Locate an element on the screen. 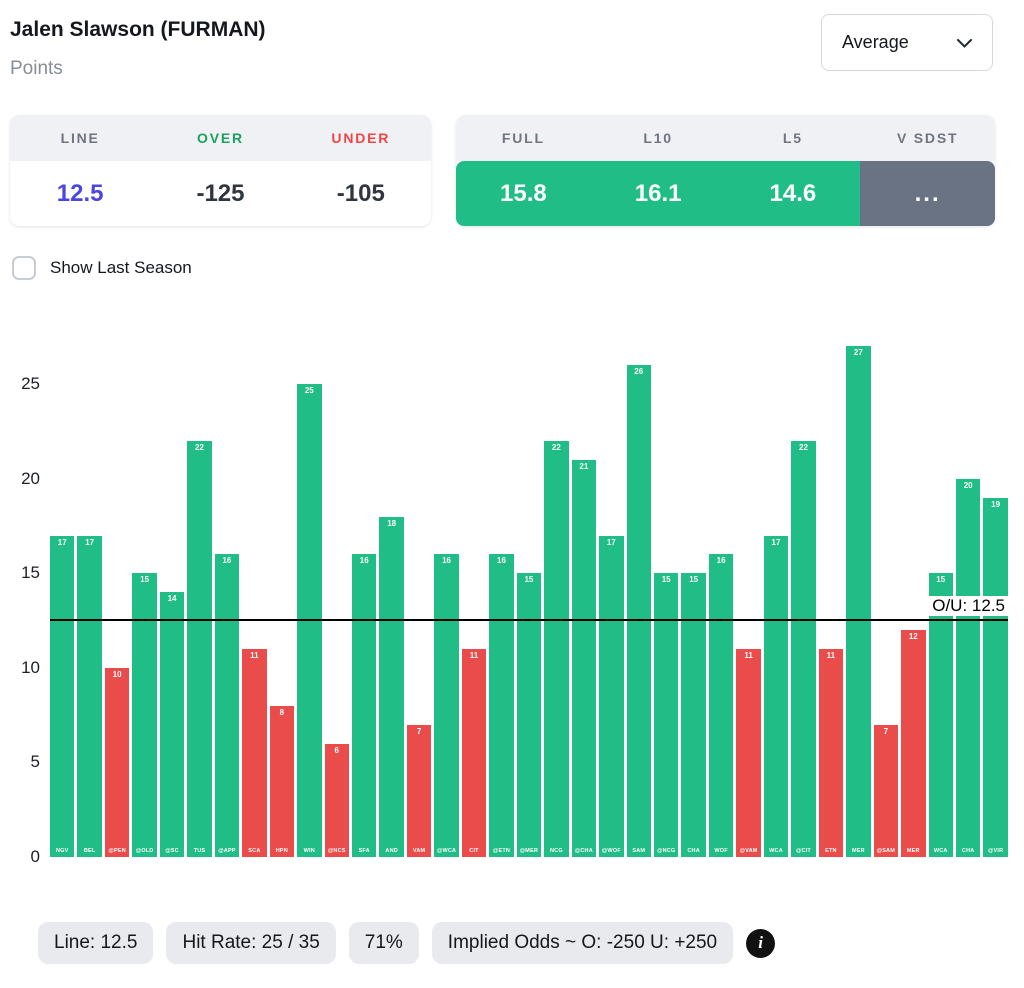  average-dropdown-value: Average is located at coordinates (875, 42).